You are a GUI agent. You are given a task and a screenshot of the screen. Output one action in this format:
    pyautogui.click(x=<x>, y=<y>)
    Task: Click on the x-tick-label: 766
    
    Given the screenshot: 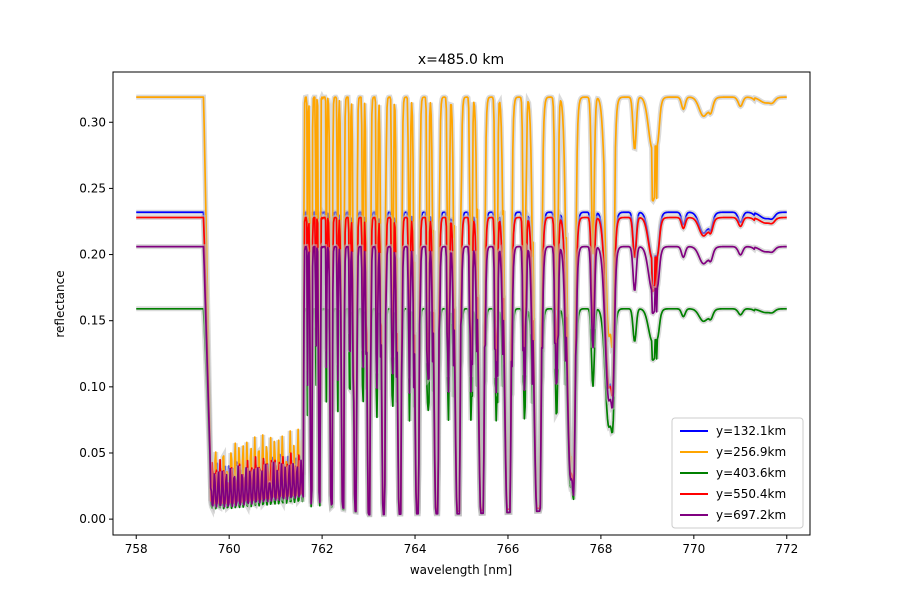 What is the action you would take?
    pyautogui.click(x=508, y=549)
    